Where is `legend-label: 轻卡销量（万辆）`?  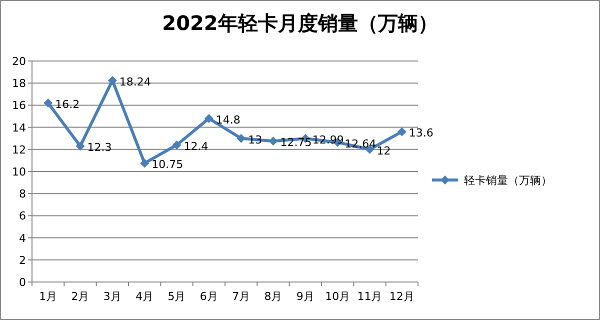 legend-label: 轻卡销量（万辆） is located at coordinates (508, 180).